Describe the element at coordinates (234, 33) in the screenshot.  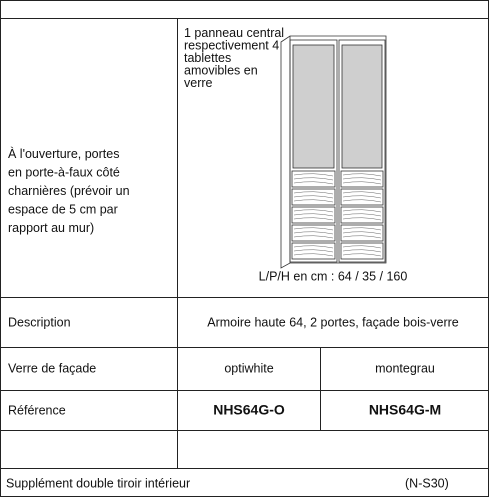
I see `text-line: 1 panneau central` at that location.